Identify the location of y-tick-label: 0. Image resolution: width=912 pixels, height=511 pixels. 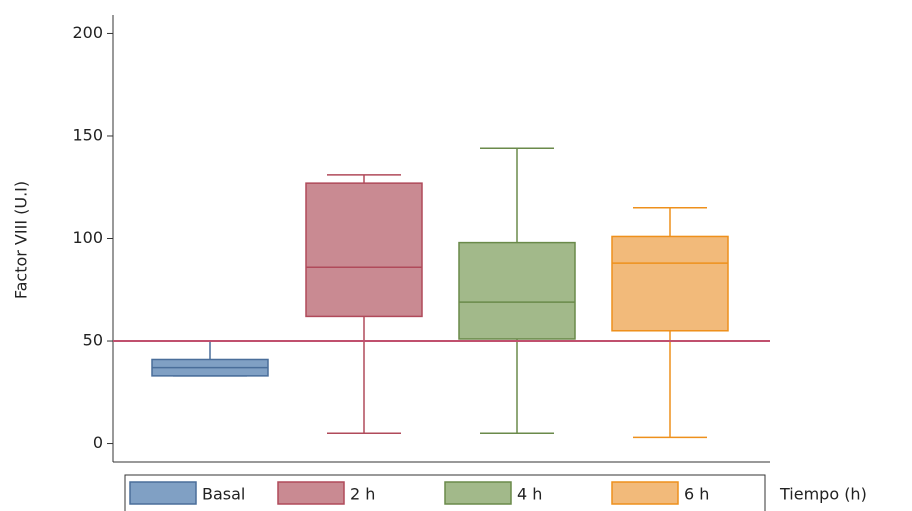
(98, 442).